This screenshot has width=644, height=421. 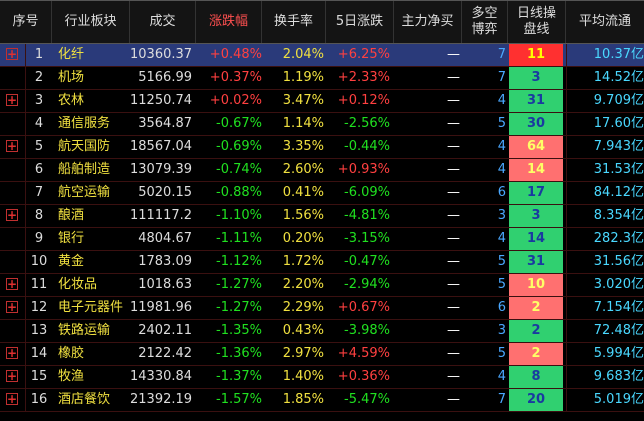 I want to click on table-row: 2 机场 5166.99 +0.37% 1.19% +2.33% — 7 3 14.52亿, so click(x=322, y=78).